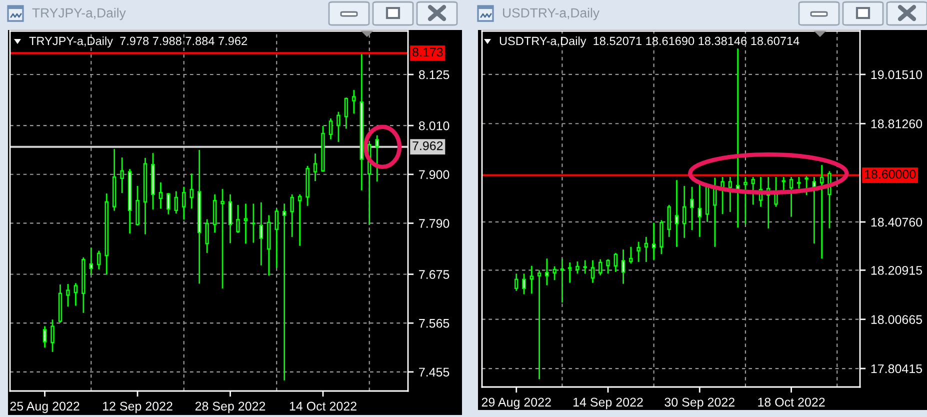  What do you see at coordinates (896, 75) in the screenshot?
I see `y-tick-label: 19.01510` at bounding box center [896, 75].